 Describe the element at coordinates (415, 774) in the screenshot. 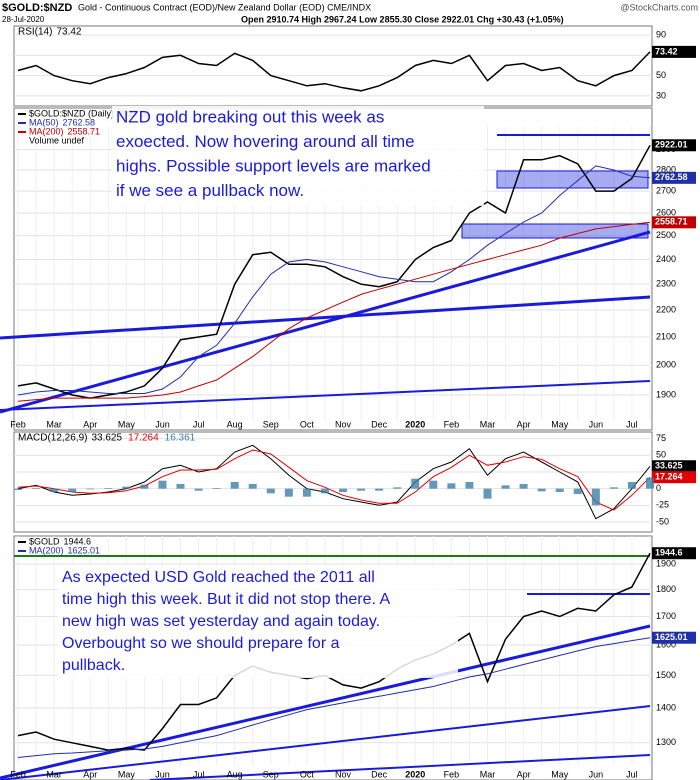

I see `x-tick-label: 2020` at that location.